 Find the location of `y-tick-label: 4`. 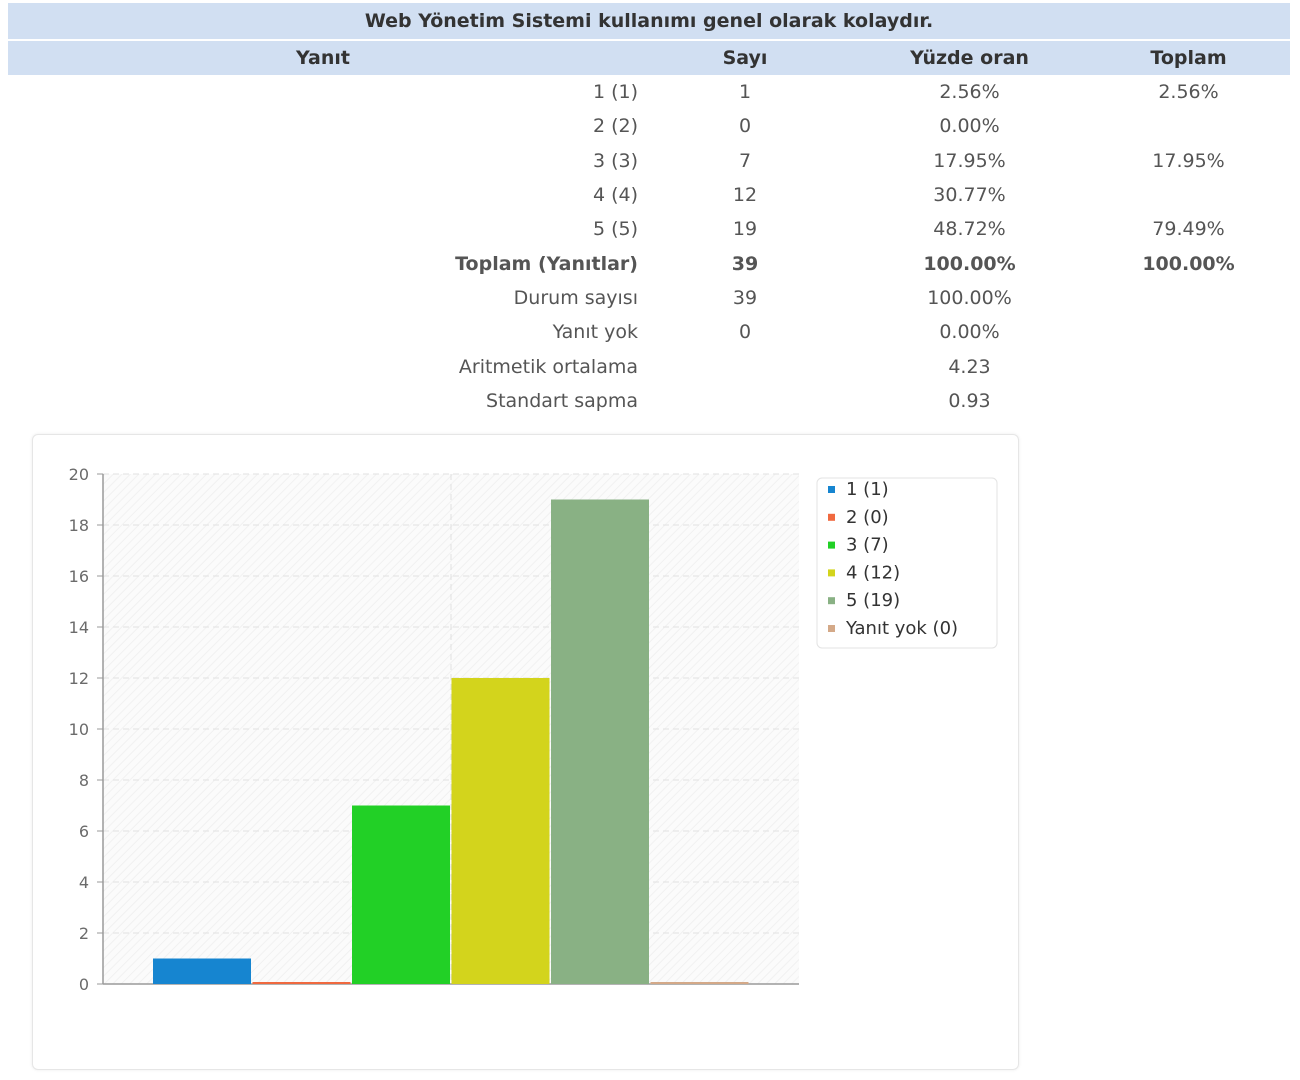

y-tick-label: 4 is located at coordinates (84, 882).